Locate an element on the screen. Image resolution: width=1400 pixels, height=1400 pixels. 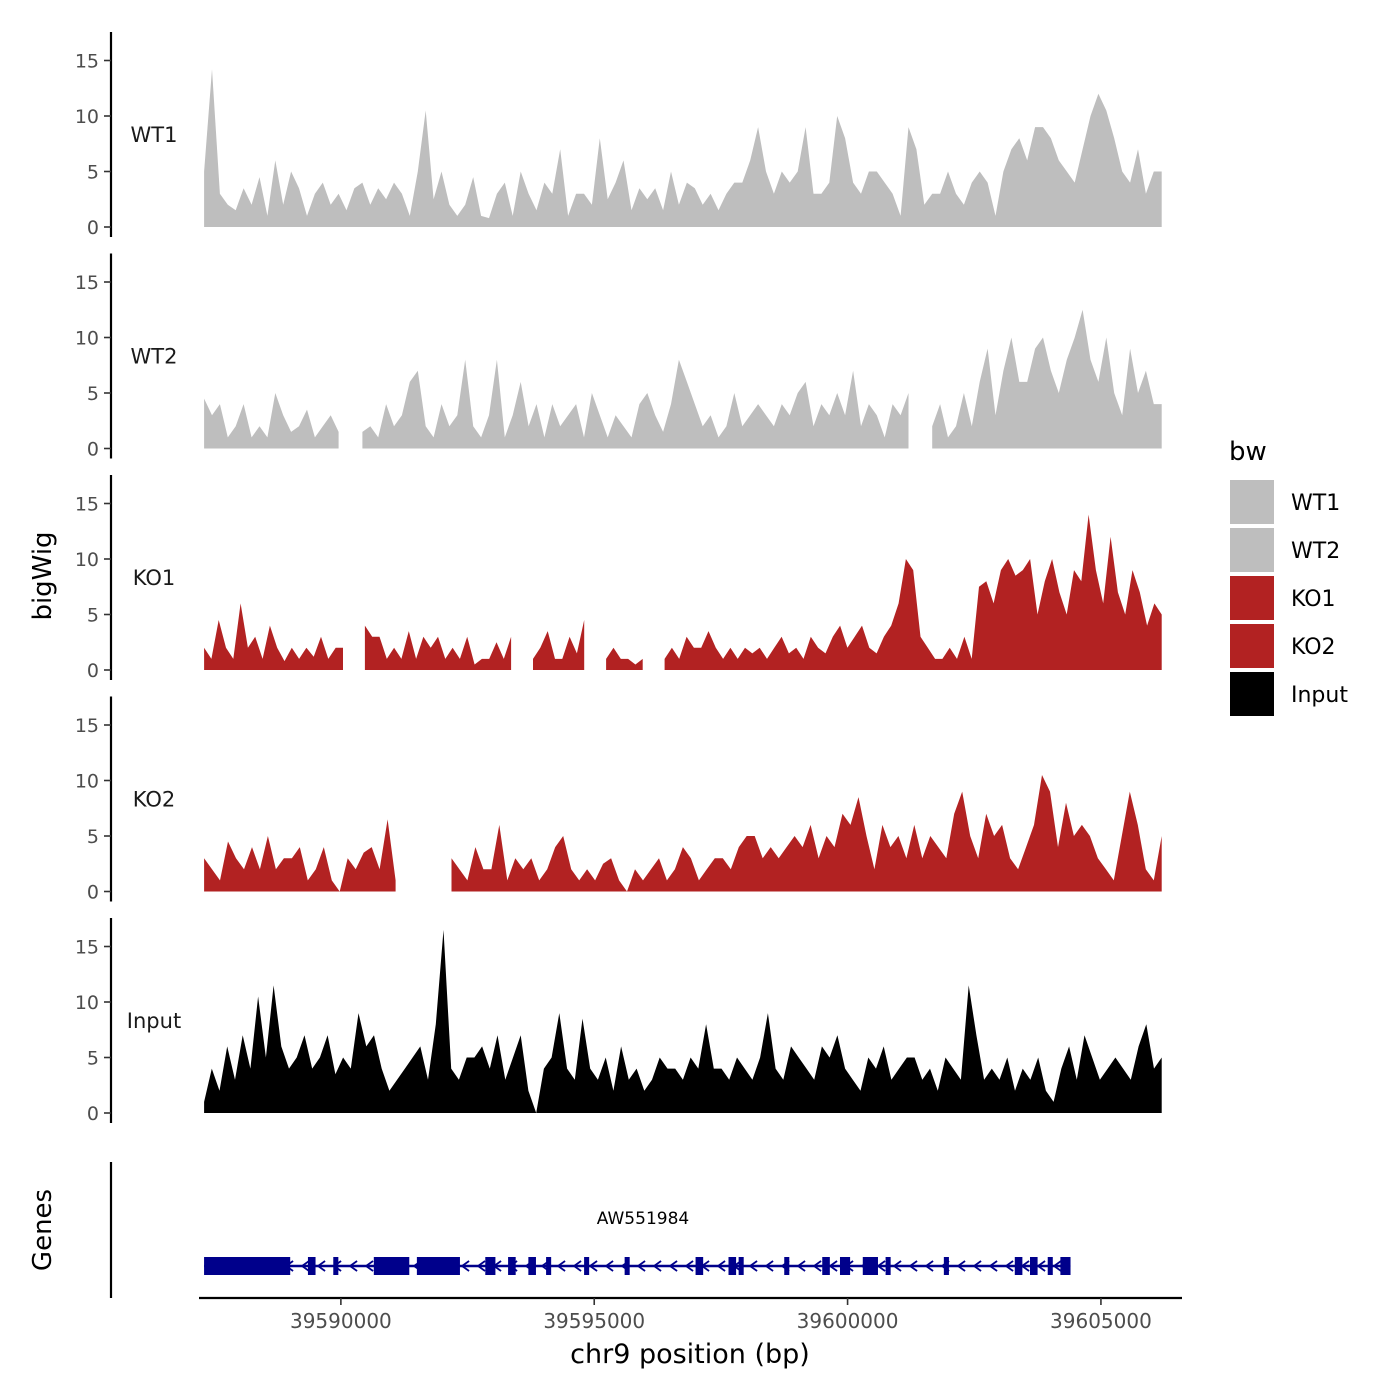
track-label: WT2 is located at coordinates (154, 357).